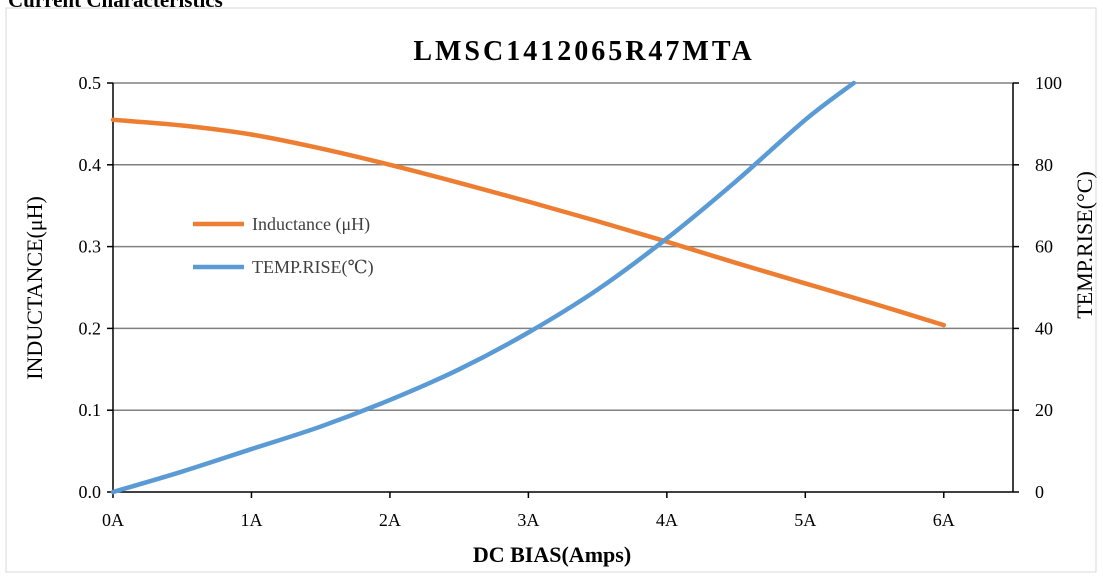 The width and height of the screenshot is (1103, 576). Describe the element at coordinates (90, 83) in the screenshot. I see `y-left-tick-label: 0.5` at that location.